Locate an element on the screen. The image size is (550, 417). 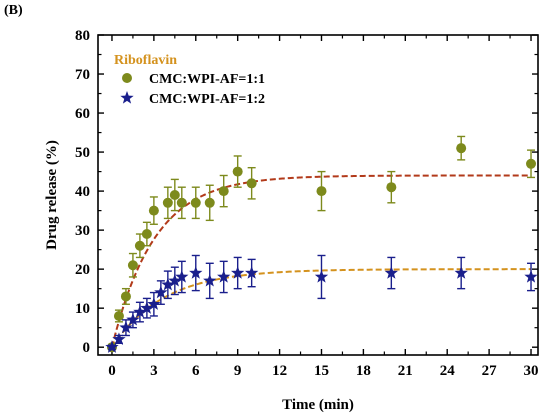
x-tick-label-7: 21 is located at coordinates (405, 371).